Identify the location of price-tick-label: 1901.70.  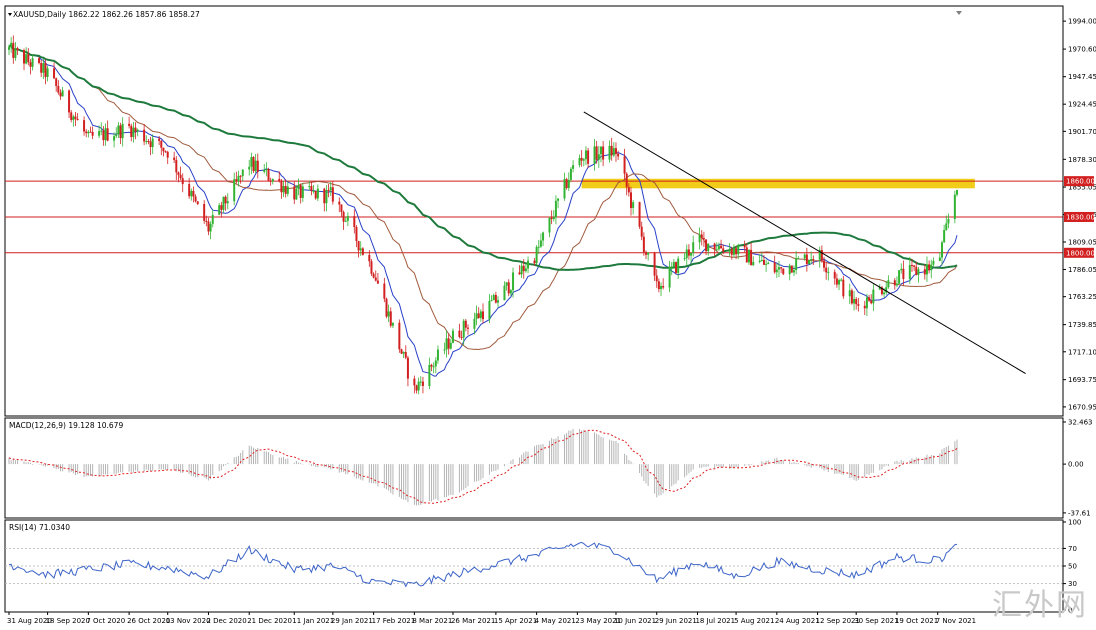
(1082, 132).